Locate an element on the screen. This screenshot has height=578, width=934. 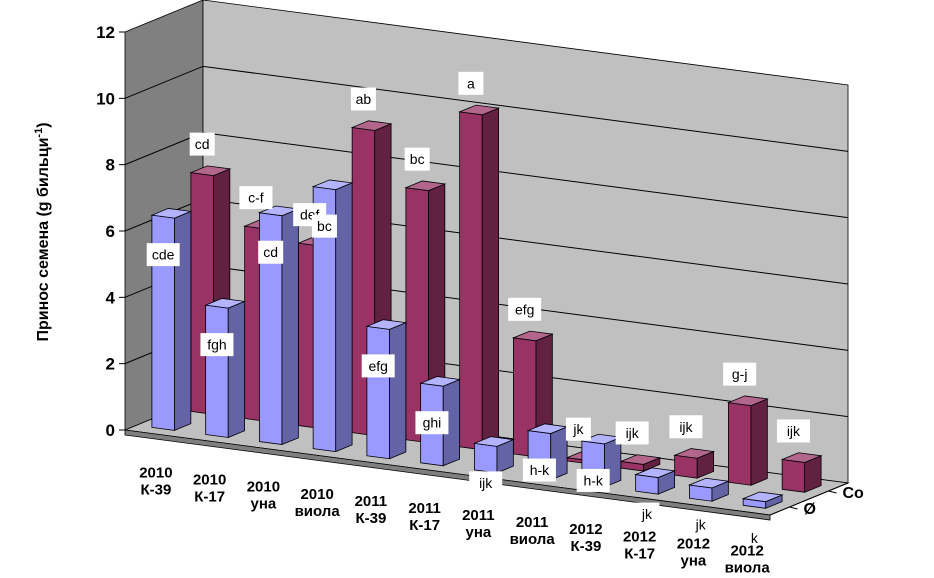
y-tick-label: 0 is located at coordinates (110, 430).